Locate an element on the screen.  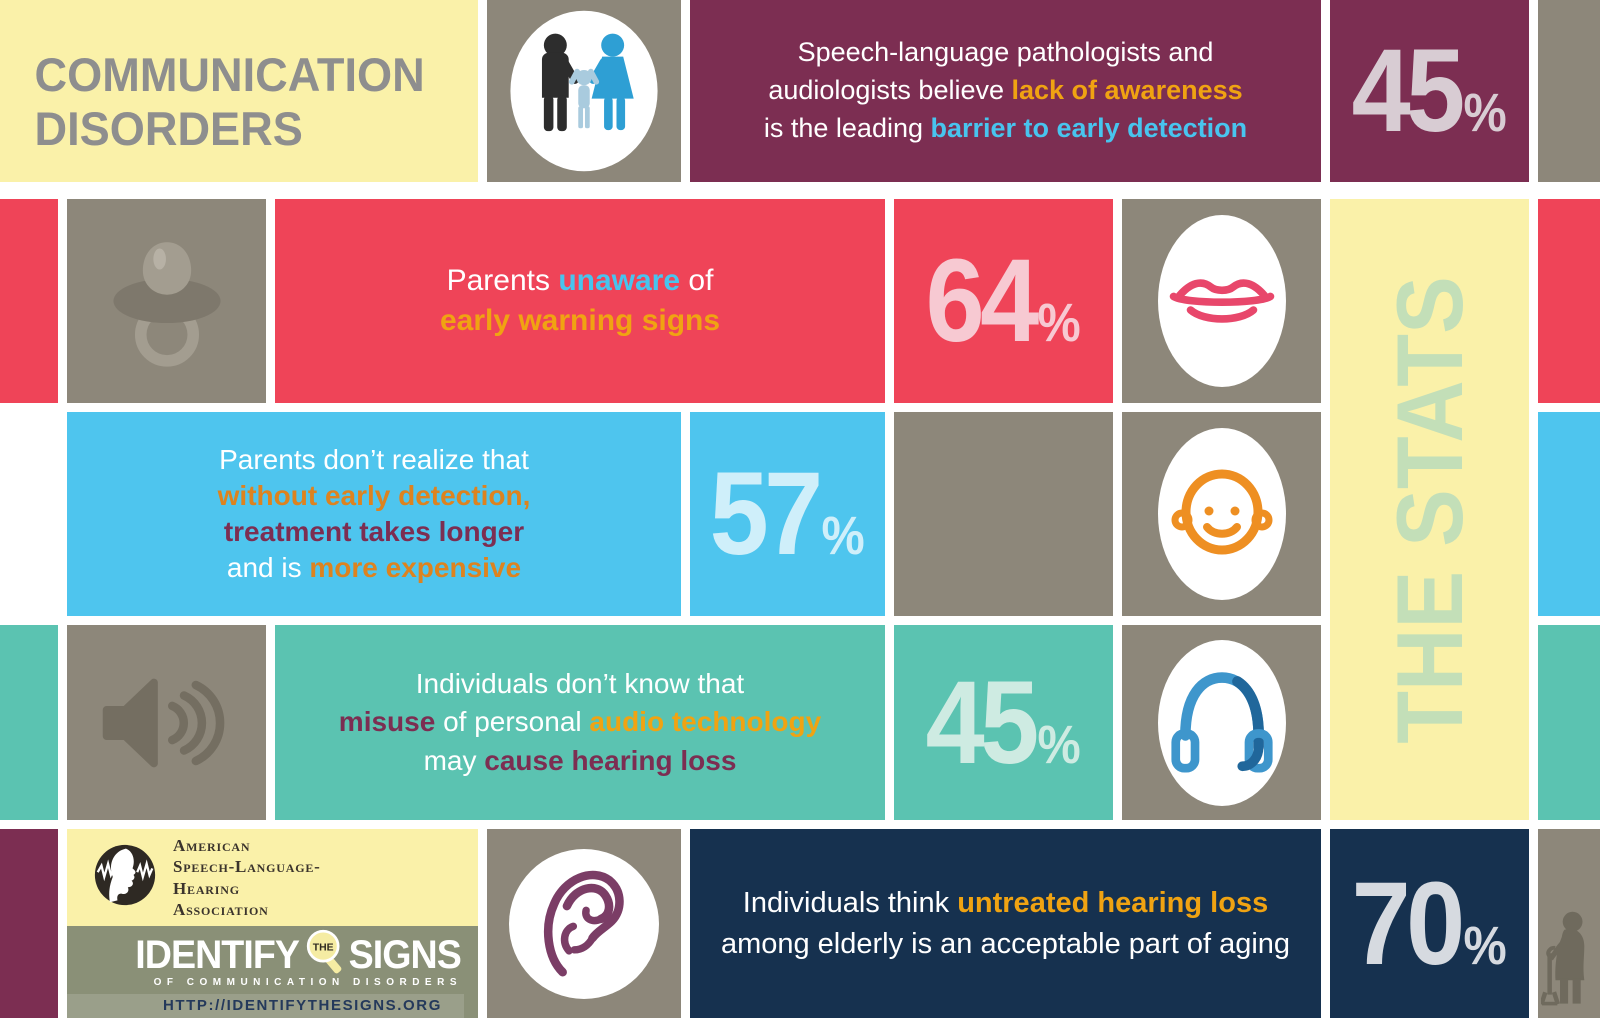
speaker-icon-tile is located at coordinates (166, 722).